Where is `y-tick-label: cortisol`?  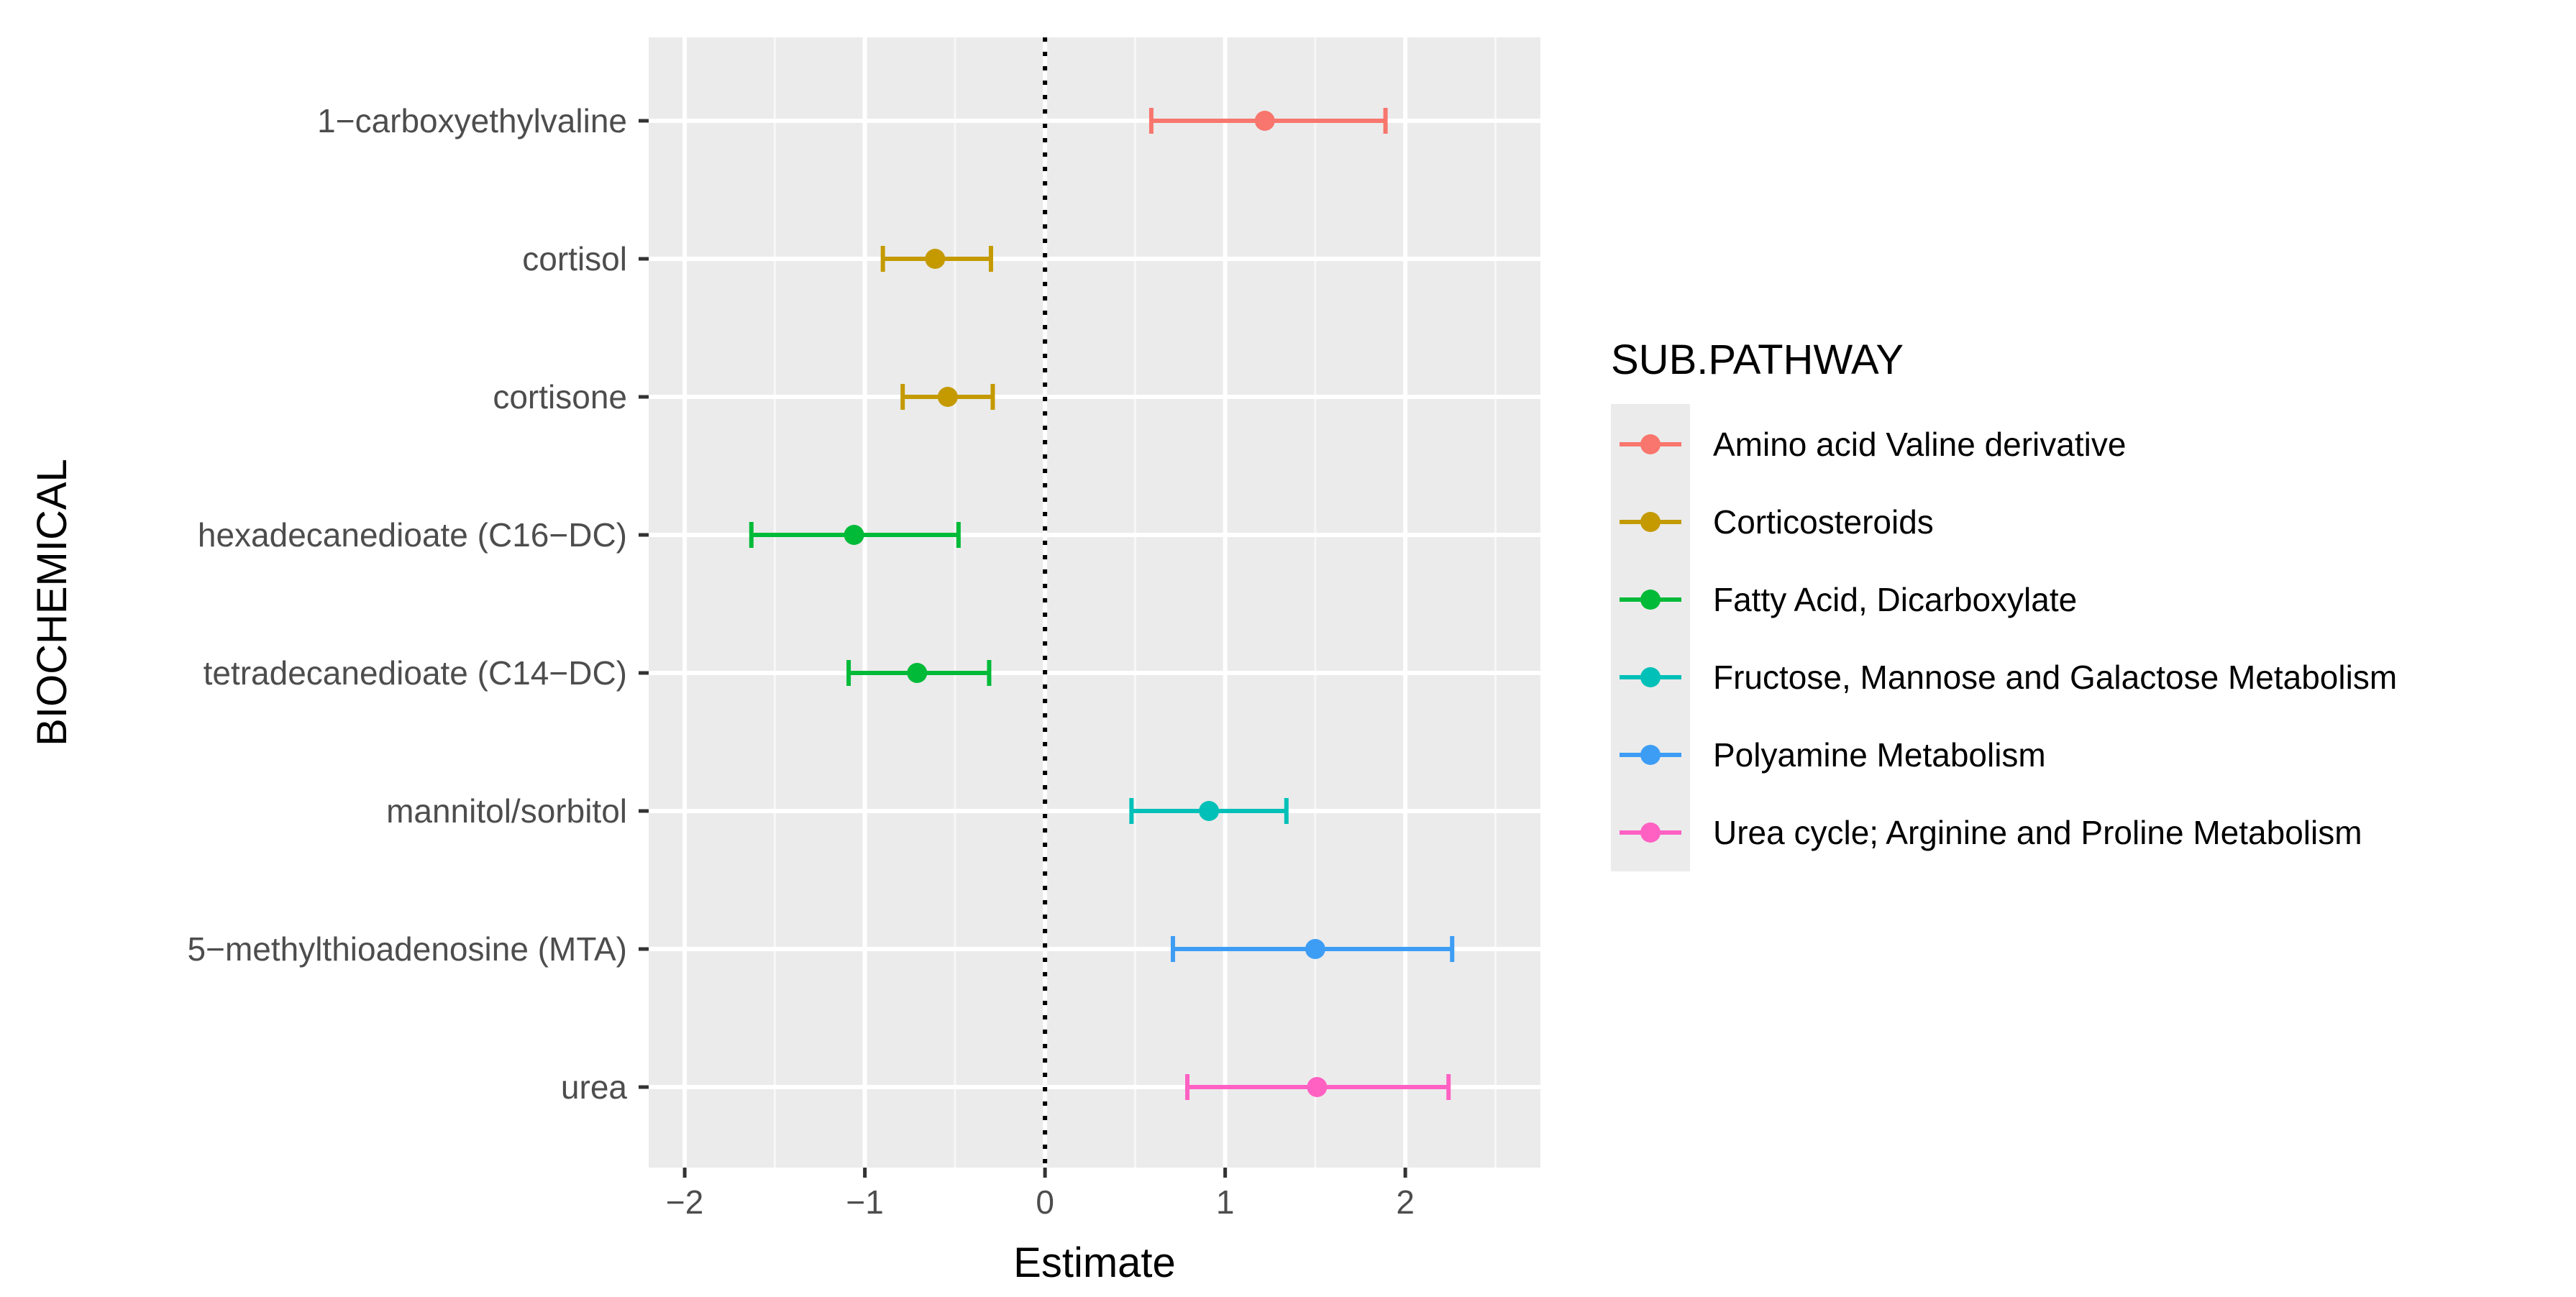
y-tick-label: cortisol is located at coordinates (574, 259).